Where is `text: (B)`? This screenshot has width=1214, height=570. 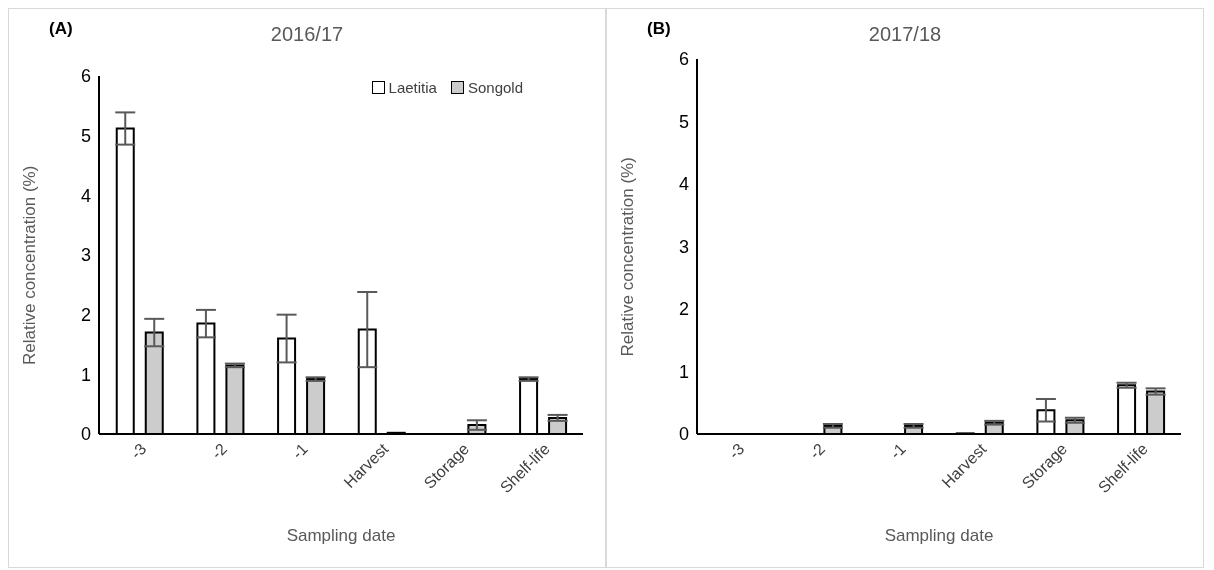
text: (B) is located at coordinates (659, 29).